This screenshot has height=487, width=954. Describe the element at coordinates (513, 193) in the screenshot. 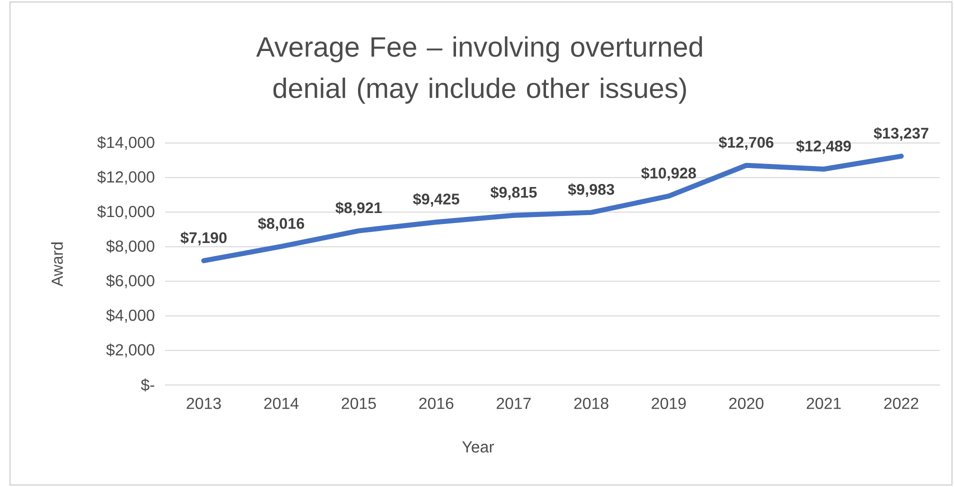

I see `data-label: $9,815` at that location.